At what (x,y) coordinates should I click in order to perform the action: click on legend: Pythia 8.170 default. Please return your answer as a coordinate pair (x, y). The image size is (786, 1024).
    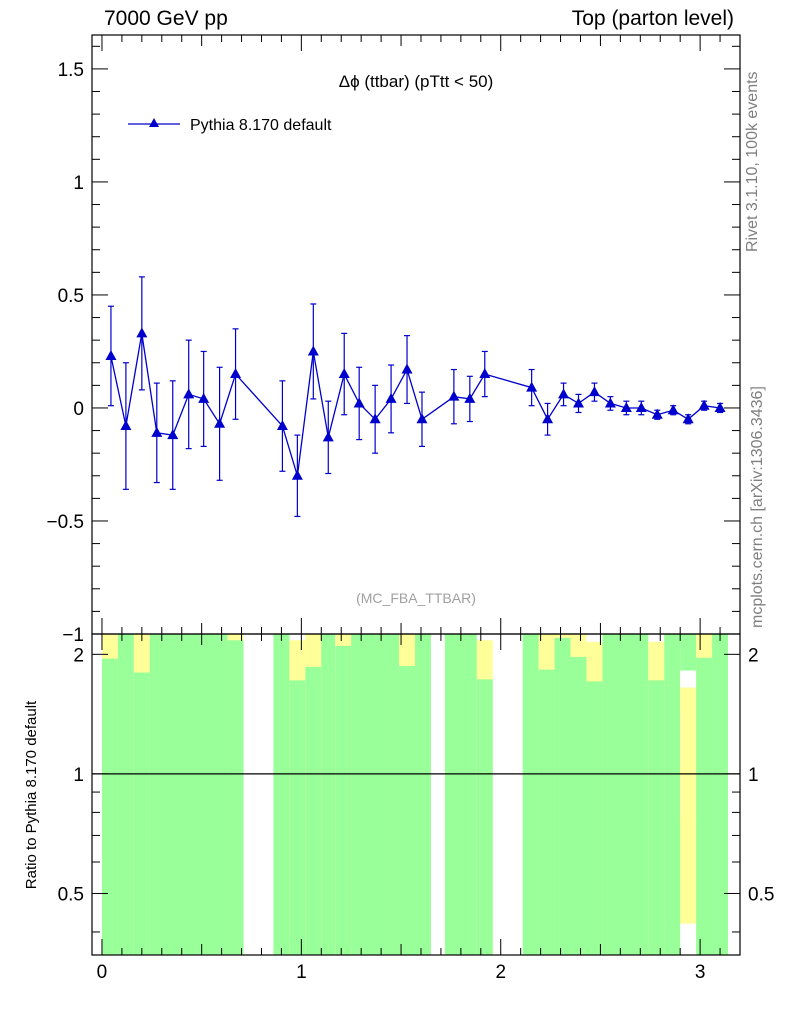
    Looking at the image, I should click on (230, 125).